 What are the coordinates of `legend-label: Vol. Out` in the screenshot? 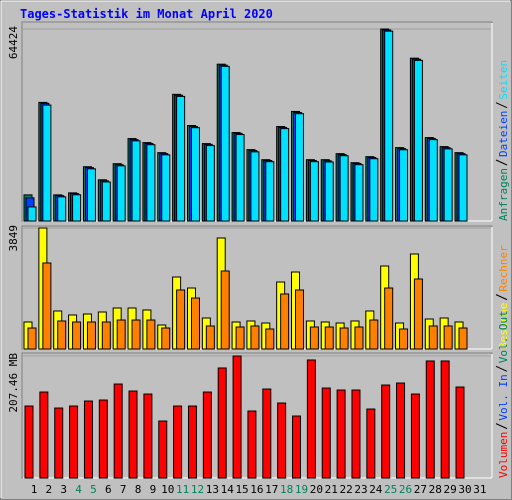 It's located at (503, 336).